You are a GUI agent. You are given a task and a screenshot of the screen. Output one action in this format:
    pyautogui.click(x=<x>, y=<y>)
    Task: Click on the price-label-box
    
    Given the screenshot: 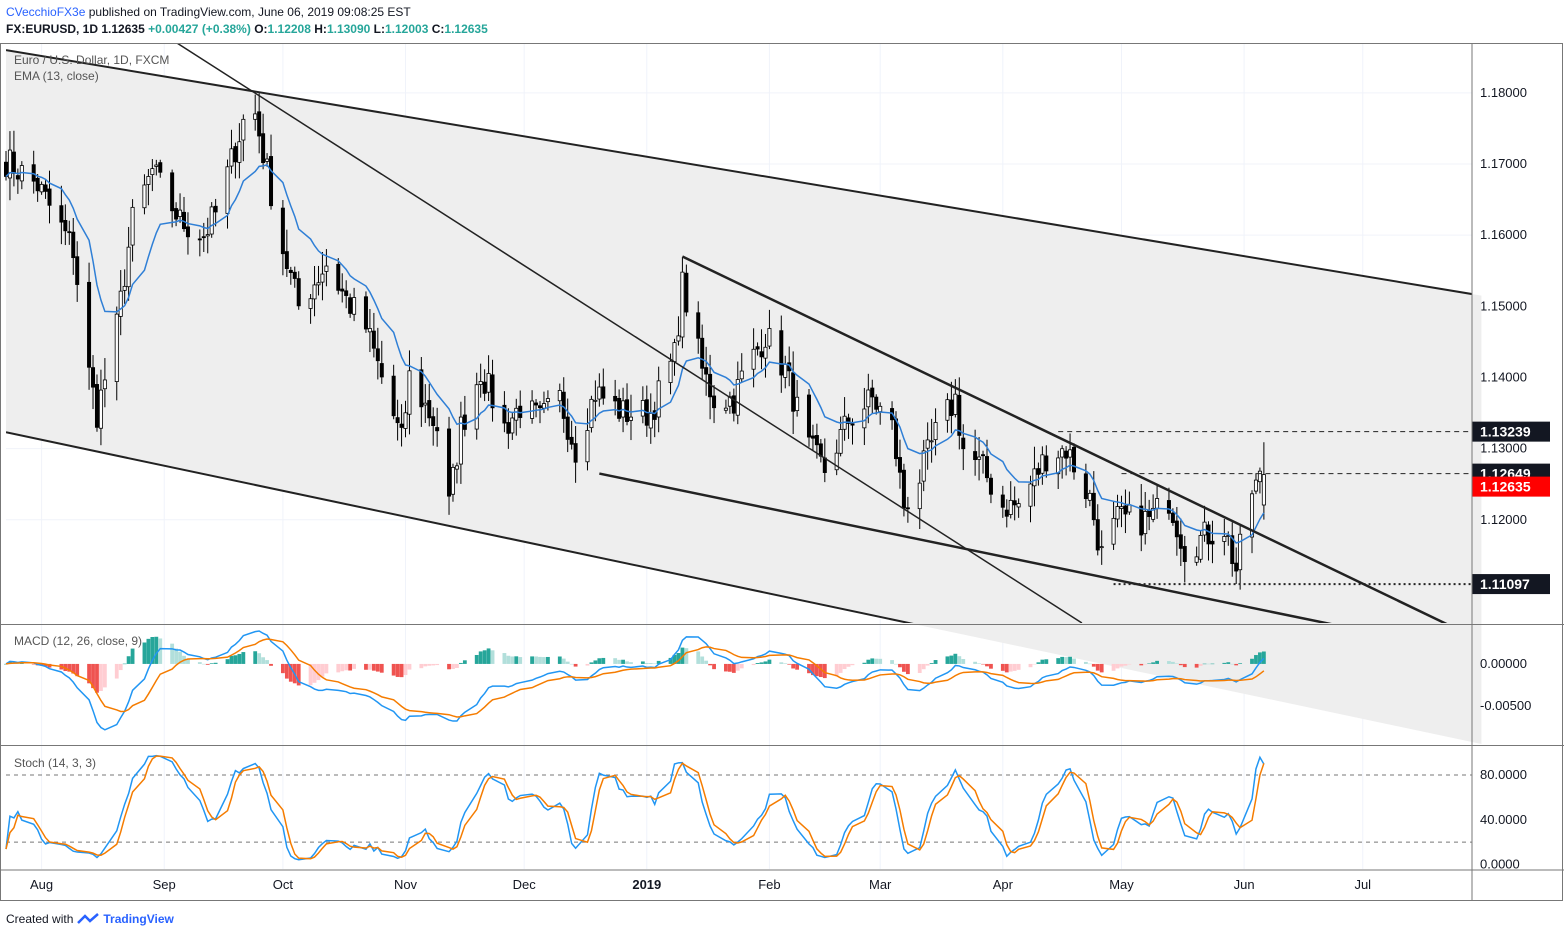 What is the action you would take?
    pyautogui.click(x=1511, y=431)
    